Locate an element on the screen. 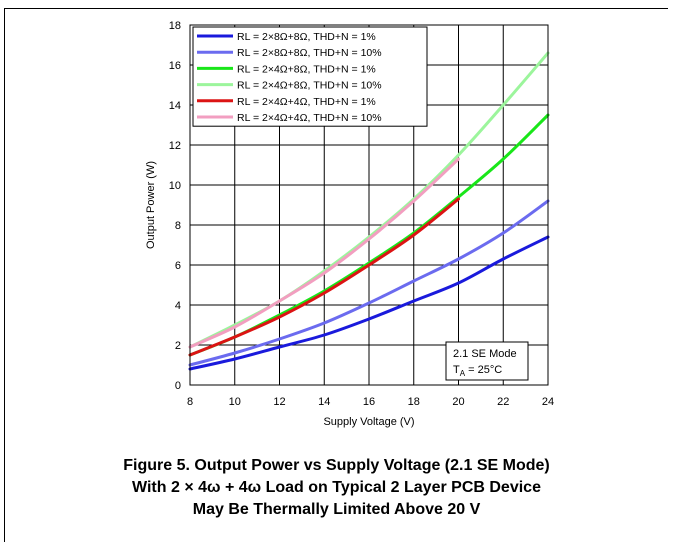  y-tick-label: 10 is located at coordinates (175, 186).